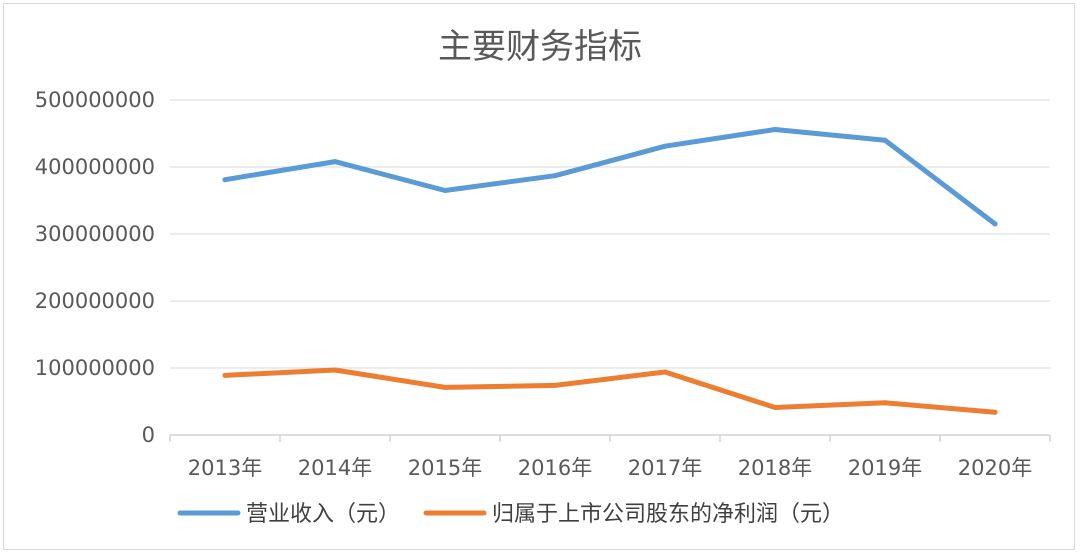 This screenshot has width=1080, height=555. I want to click on x-tick-label: 2017年, so click(665, 468).